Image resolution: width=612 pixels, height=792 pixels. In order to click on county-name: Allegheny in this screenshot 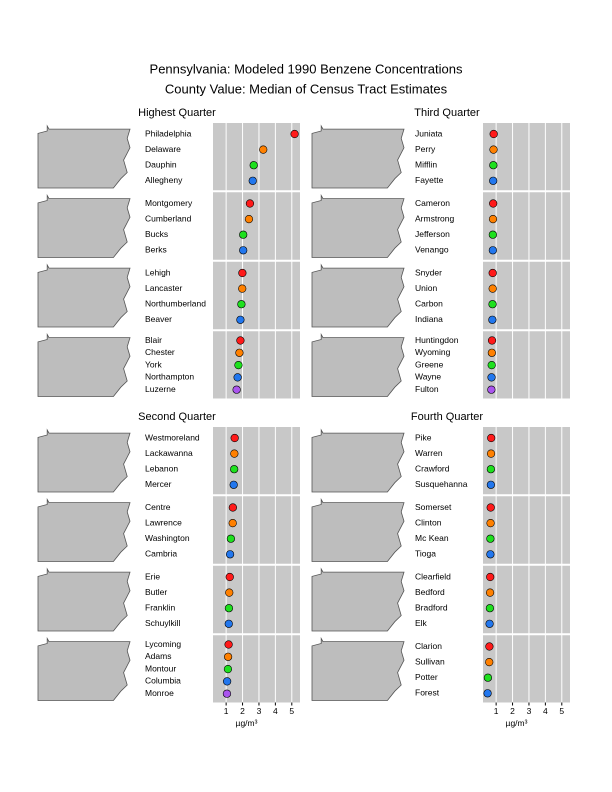, I will do `click(164, 180)`.